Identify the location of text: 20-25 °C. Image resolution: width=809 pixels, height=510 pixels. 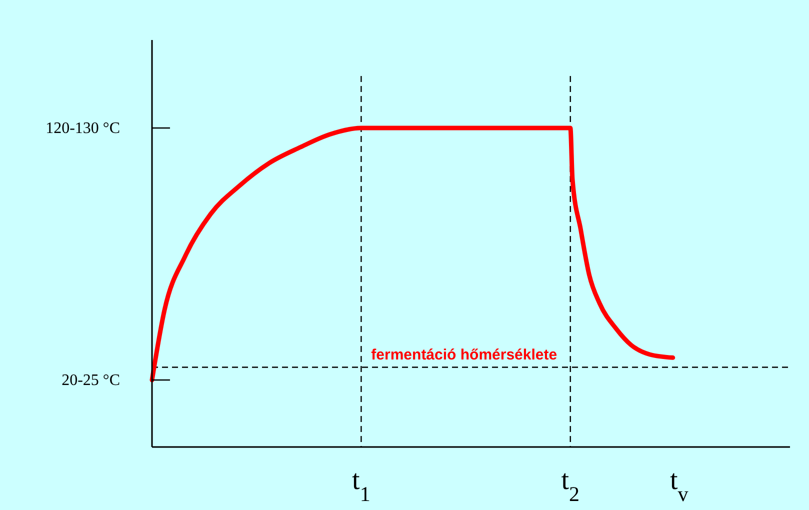
(91, 381).